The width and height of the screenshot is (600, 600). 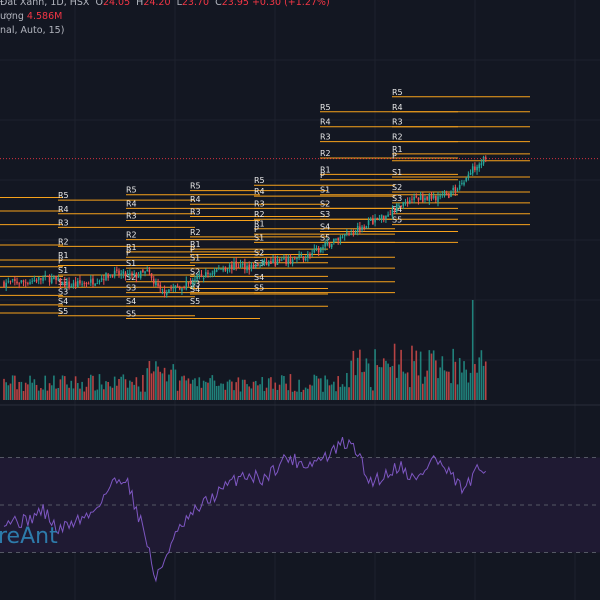 I want to click on pivot-2-R3-label: R3, so click(x=131, y=216).